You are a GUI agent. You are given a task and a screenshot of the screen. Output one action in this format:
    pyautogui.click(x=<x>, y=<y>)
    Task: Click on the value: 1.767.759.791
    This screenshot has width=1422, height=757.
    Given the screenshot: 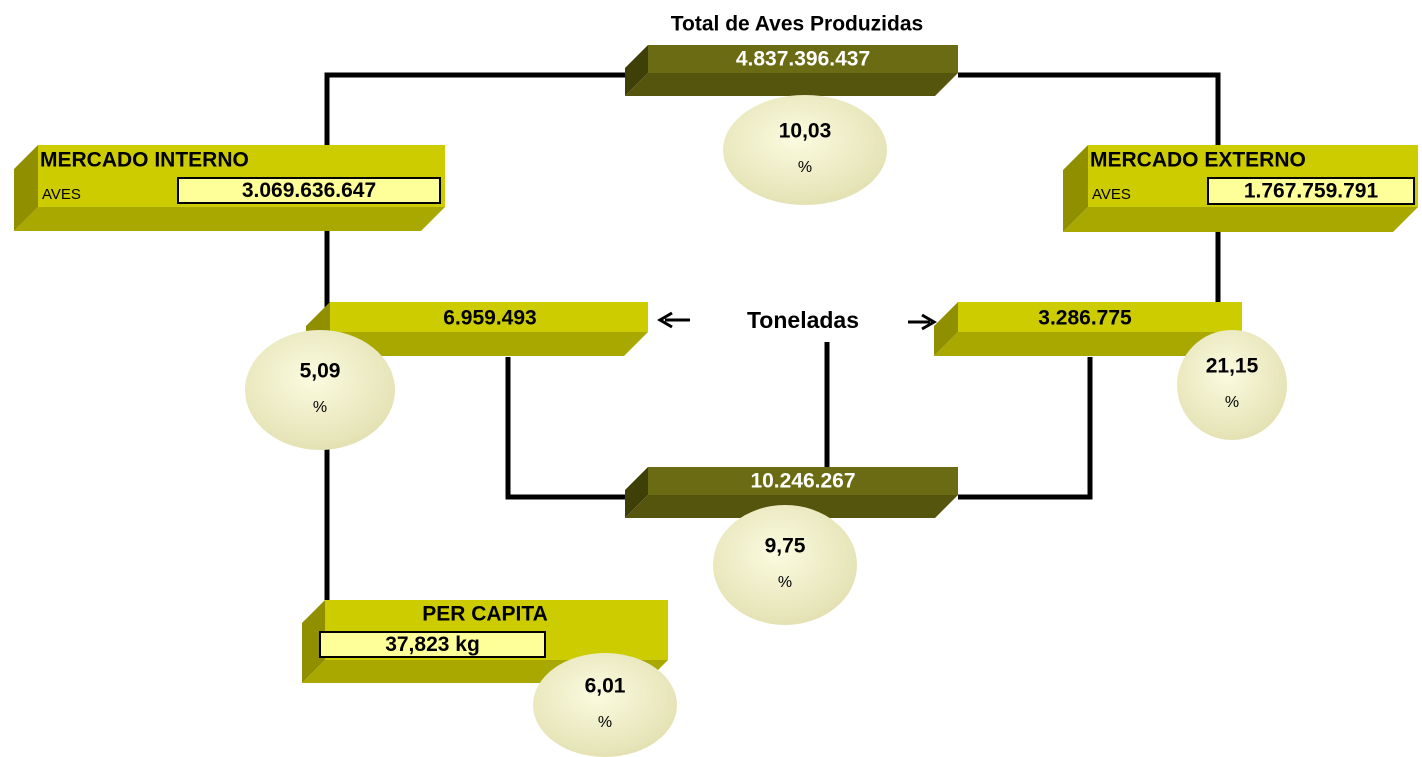 What is the action you would take?
    pyautogui.click(x=1311, y=191)
    